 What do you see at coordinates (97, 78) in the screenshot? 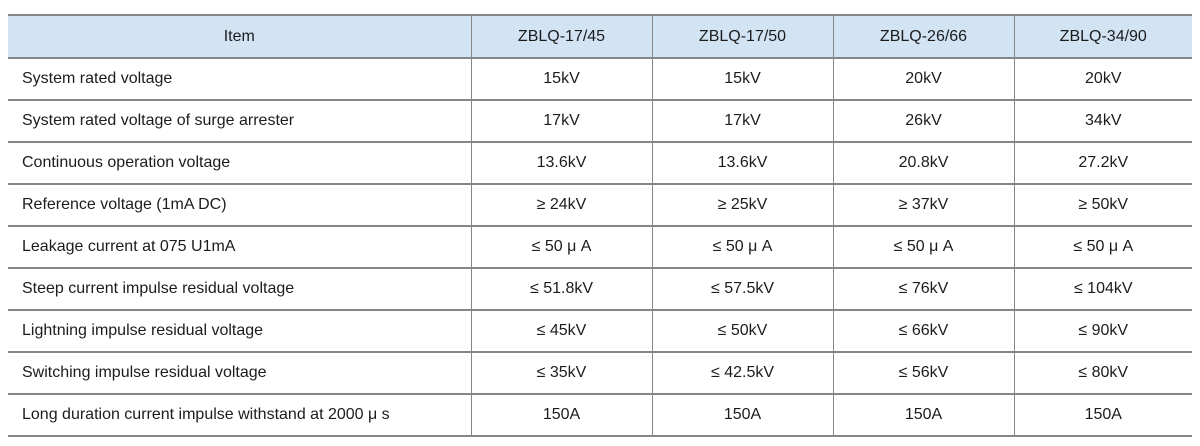
I see `row-item-label: System rated voltage` at bounding box center [97, 78].